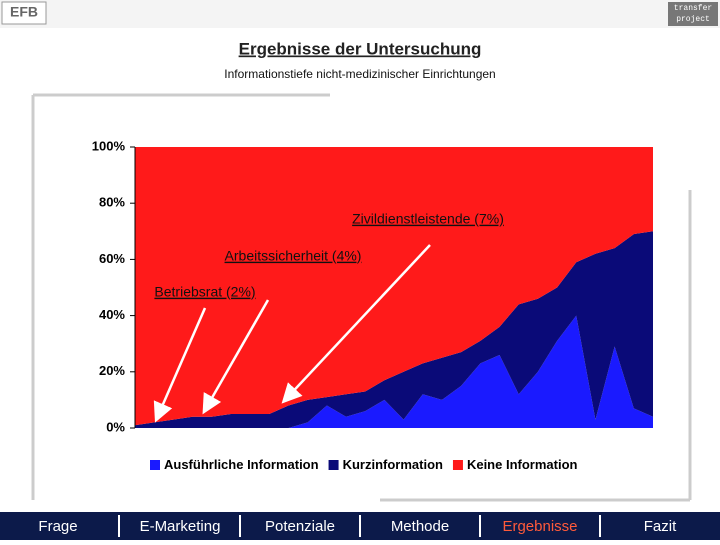 The width and height of the screenshot is (720, 545). I want to click on y-tick-label: 60%, so click(112, 258).